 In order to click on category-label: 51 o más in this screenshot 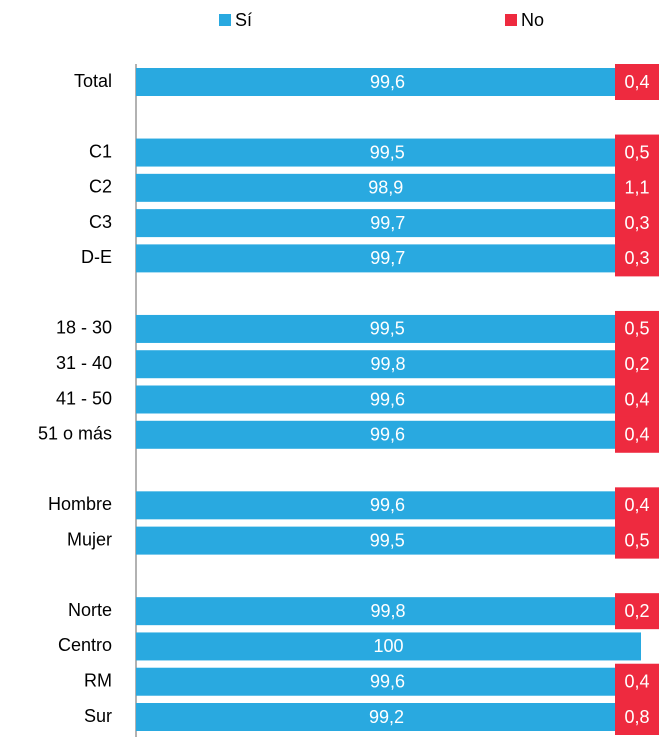, I will do `click(75, 434)`.